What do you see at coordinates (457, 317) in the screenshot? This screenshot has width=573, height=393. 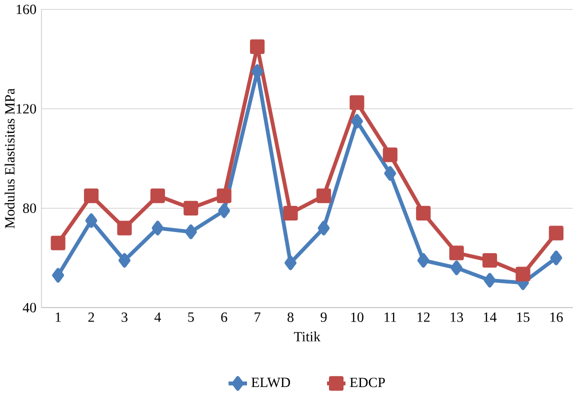 I see `x-tick-label: 13` at bounding box center [457, 317].